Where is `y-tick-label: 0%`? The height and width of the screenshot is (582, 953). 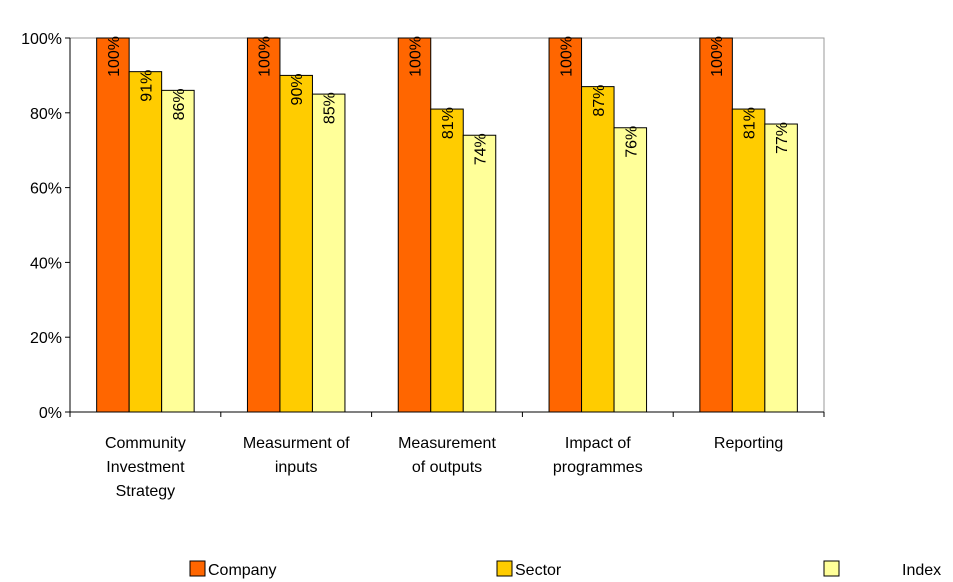 y-tick-label: 0% is located at coordinates (50, 413).